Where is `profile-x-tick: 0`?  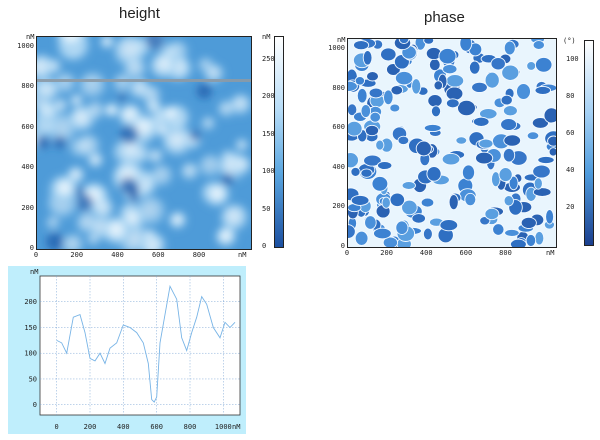
profile-x-tick: 0 is located at coordinates (57, 427).